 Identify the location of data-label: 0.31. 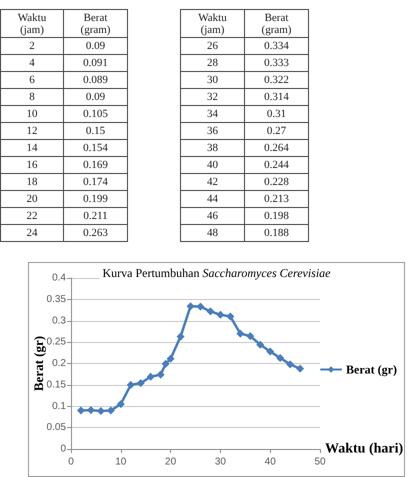
(276, 114).